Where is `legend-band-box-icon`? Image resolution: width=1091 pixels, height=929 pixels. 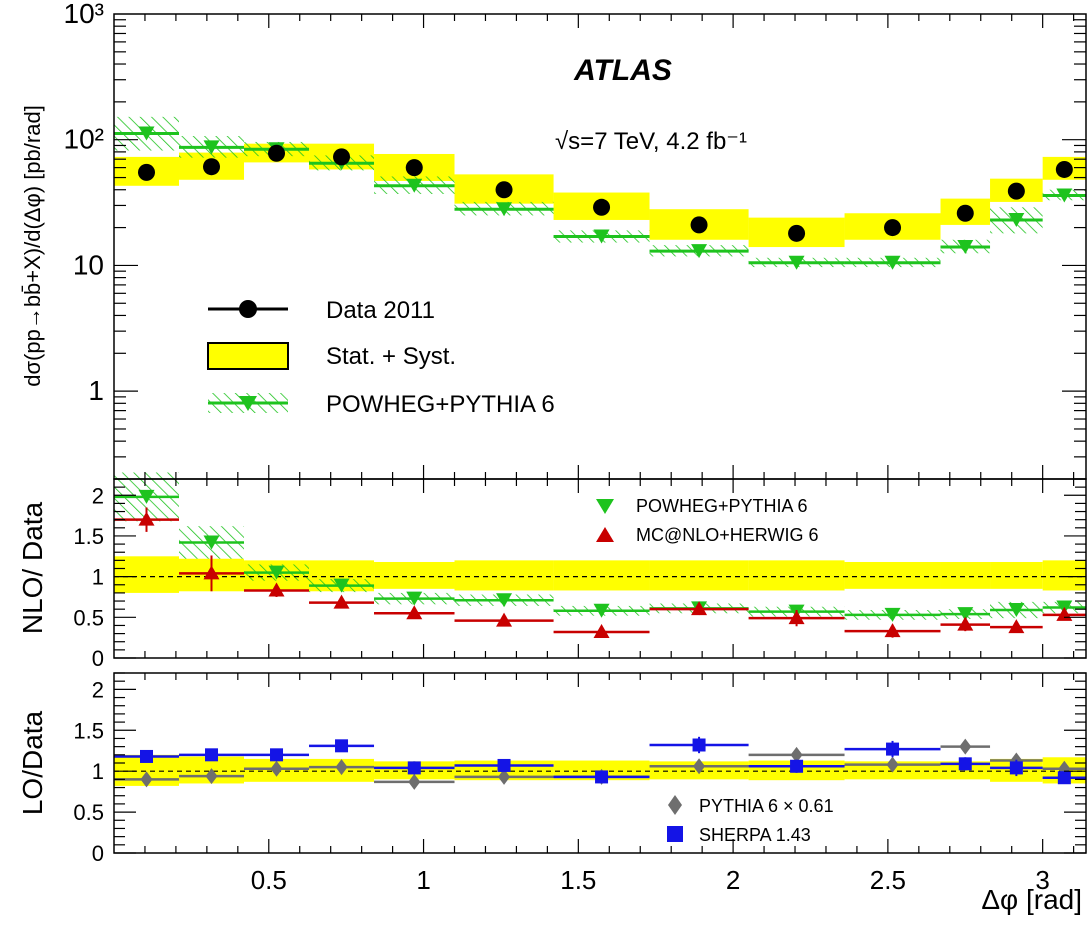
legend-band-box-icon is located at coordinates (248, 356).